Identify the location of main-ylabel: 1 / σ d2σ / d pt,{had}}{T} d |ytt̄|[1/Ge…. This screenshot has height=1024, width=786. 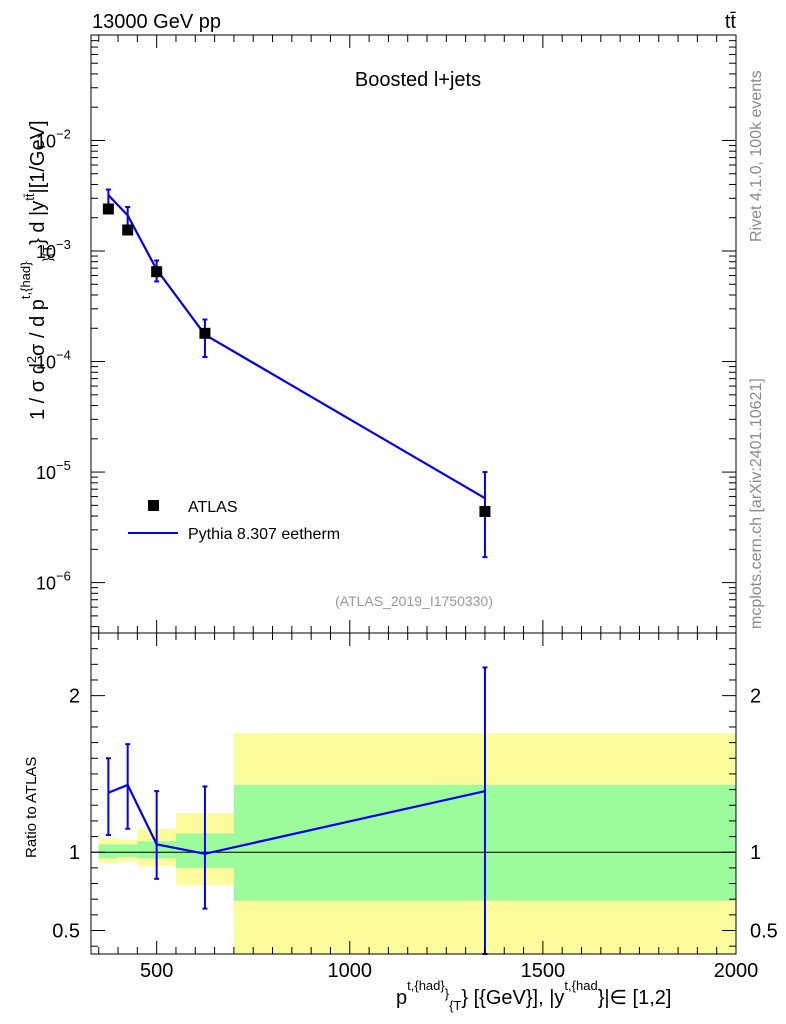
(36, 270).